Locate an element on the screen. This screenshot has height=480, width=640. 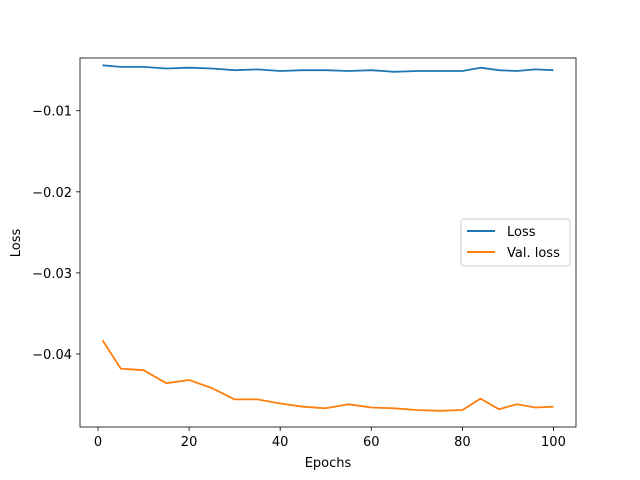
x-tick-label: 60 is located at coordinates (371, 442).